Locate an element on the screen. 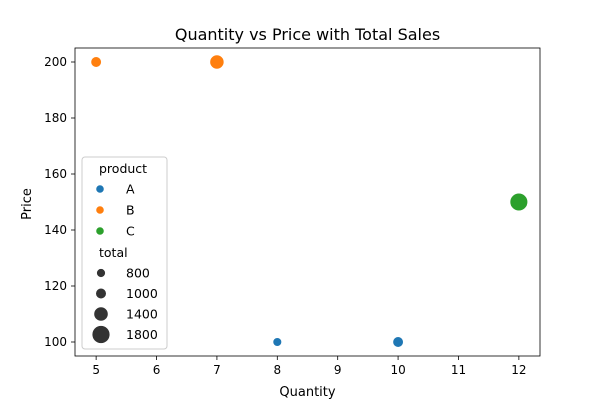  x-tick-label: 11 is located at coordinates (458, 370).